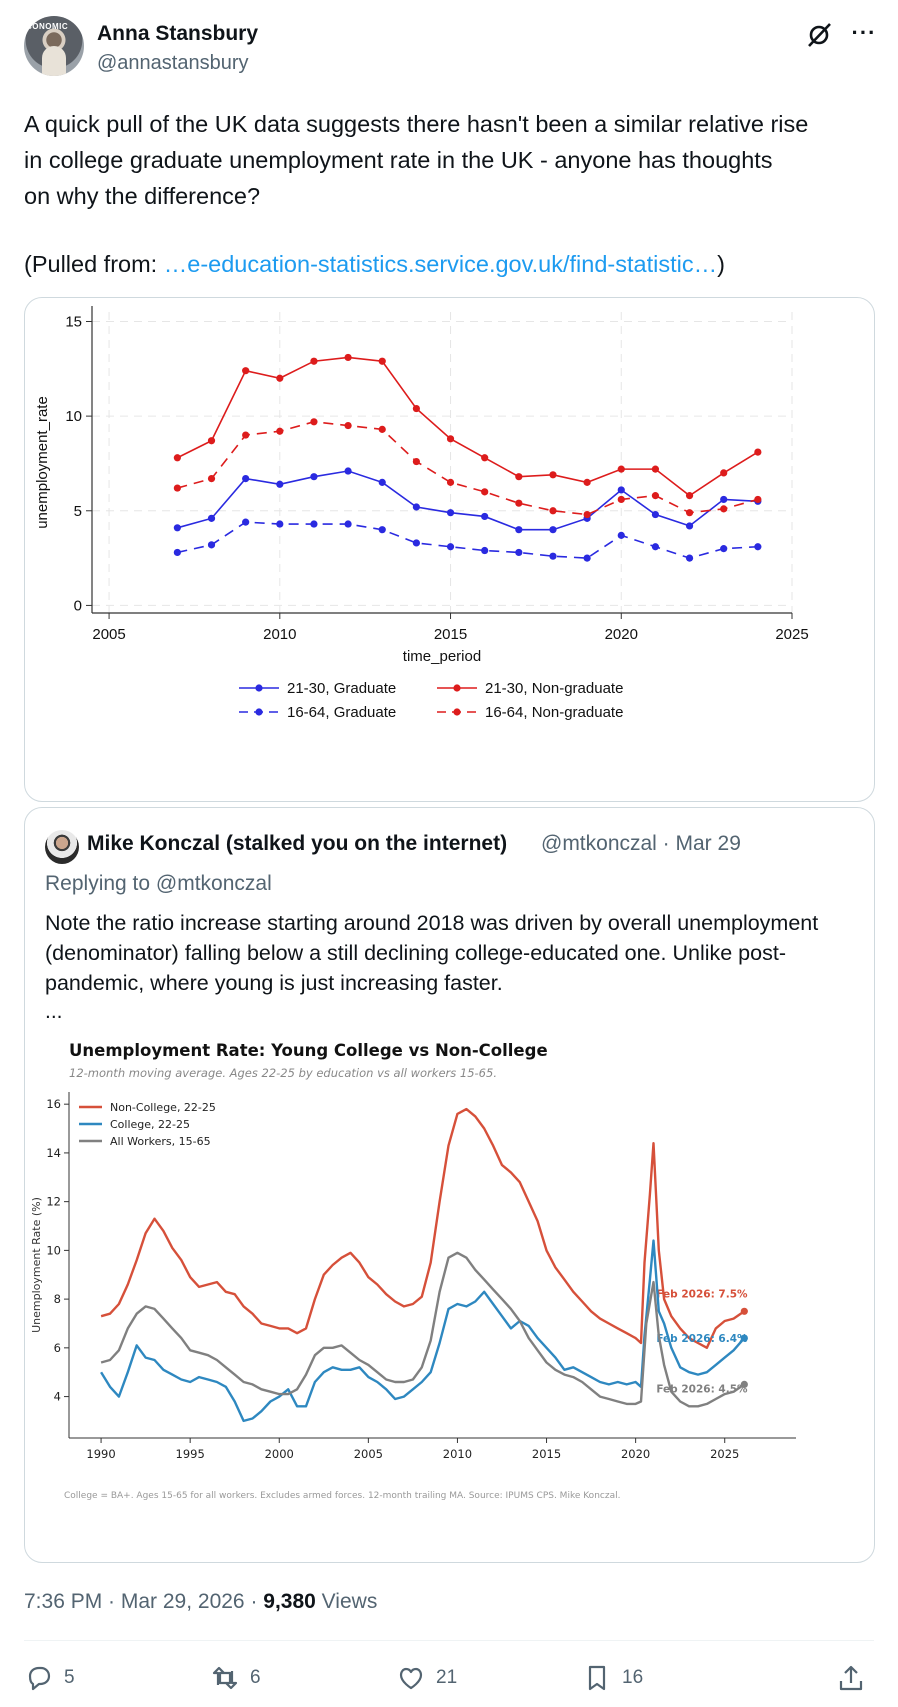 This screenshot has width=898, height=1707. What do you see at coordinates (225, 1678) in the screenshot?
I see `repost-icon` at bounding box center [225, 1678].